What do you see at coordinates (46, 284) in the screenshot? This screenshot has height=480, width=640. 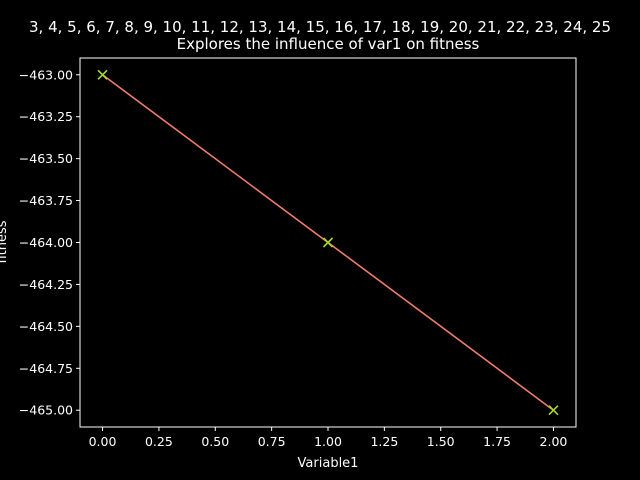 I see `y-tick-label: −464.25` at bounding box center [46, 284].